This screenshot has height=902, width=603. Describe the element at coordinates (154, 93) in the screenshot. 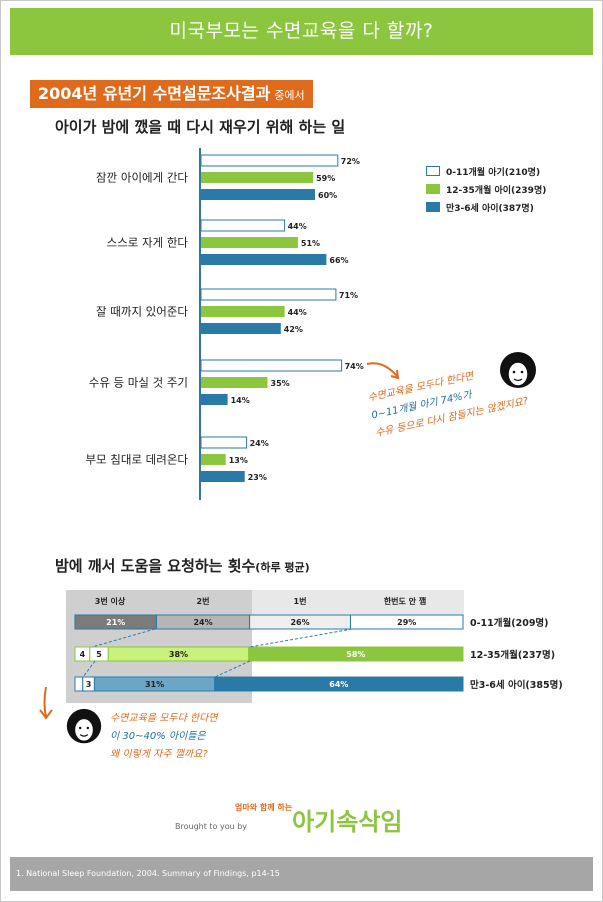

I see `survey-tag-text: 2004년 유년기 수면설문조사결과` at that location.